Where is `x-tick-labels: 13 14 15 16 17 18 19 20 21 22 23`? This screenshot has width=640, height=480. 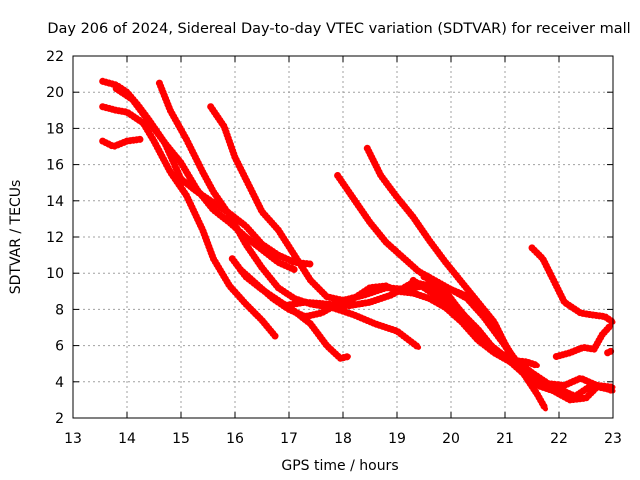 x-tick-labels: 13 14 15 16 17 18 19 20 21 22 23 is located at coordinates (343, 439).